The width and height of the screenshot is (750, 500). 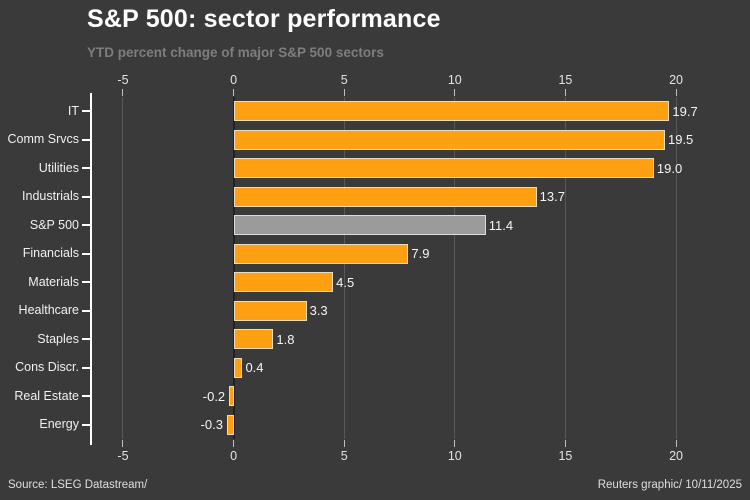 I want to click on category-label: Real Estate, so click(x=46, y=395).